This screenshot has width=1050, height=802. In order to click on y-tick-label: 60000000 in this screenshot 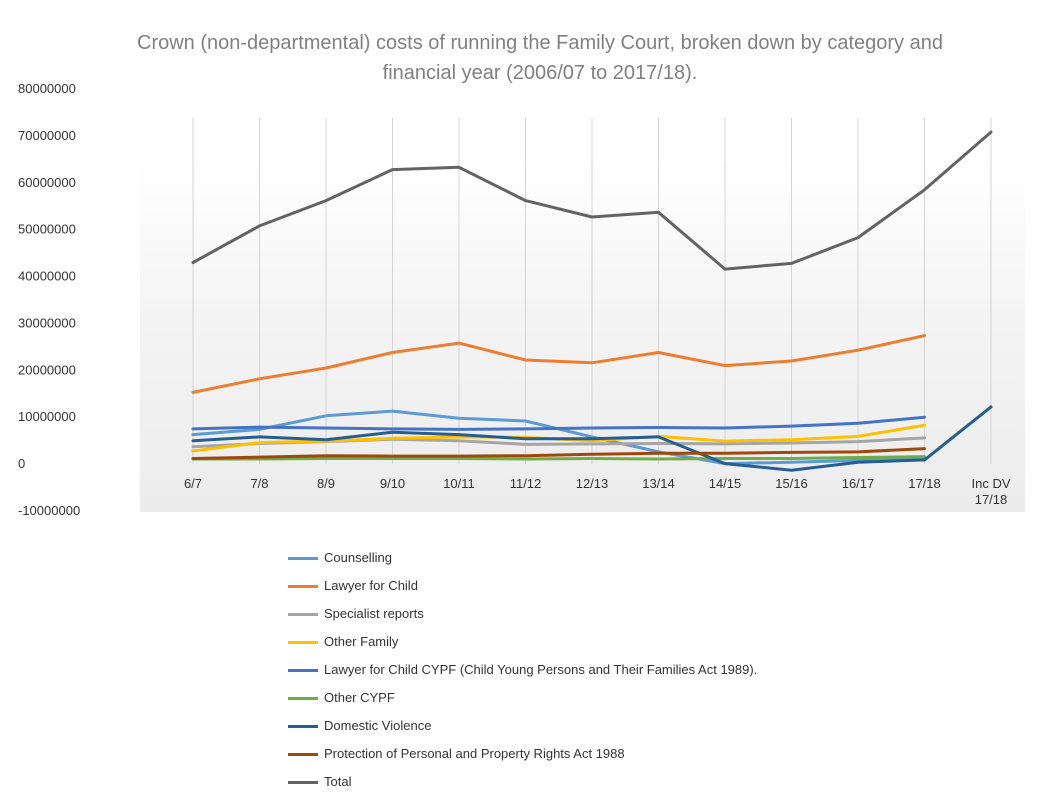, I will do `click(47, 182)`.